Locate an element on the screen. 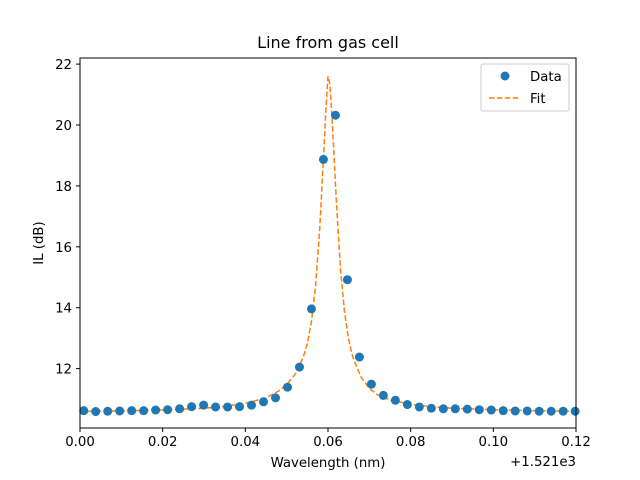 The height and width of the screenshot is (480, 640). x-tick-label: 0.12 is located at coordinates (576, 442).